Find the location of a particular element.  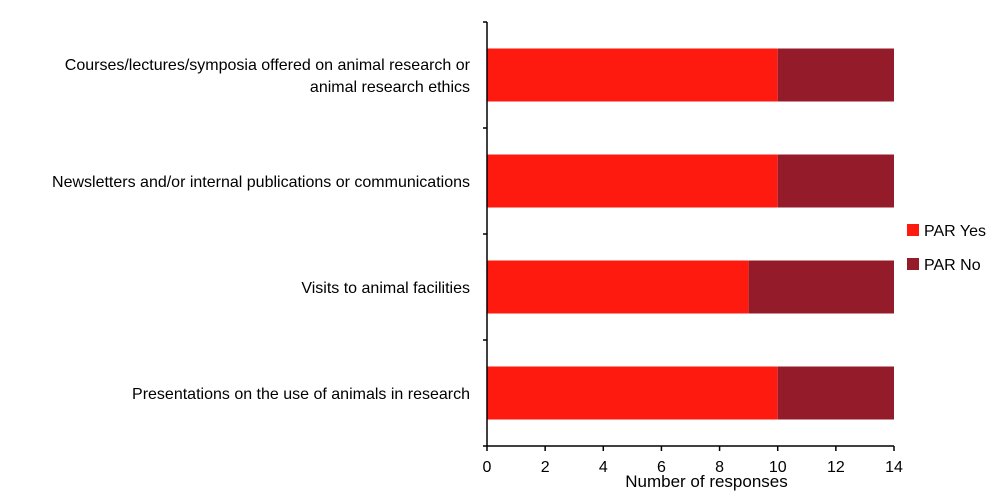

legend-swatch-par-yes is located at coordinates (913, 230).